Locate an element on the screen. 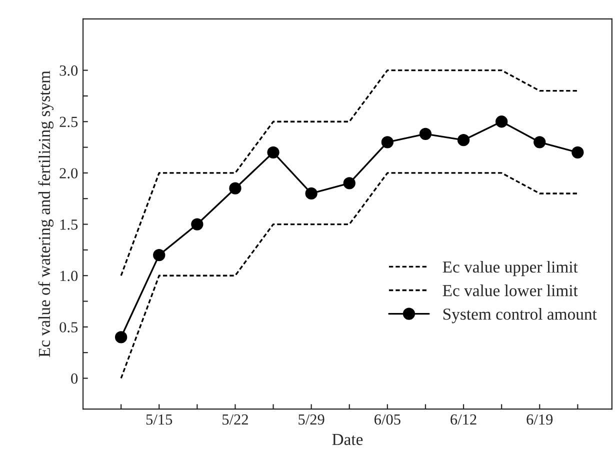  y-tick-label: 1.0 is located at coordinates (69, 276).